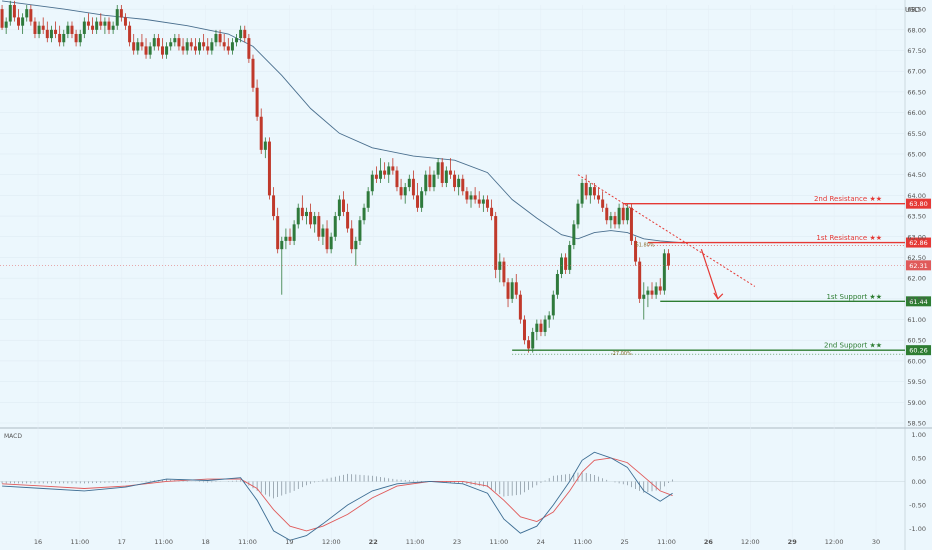 The width and height of the screenshot is (932, 550). Describe the element at coordinates (916, 30) in the screenshot. I see `price-tick-label: 68.00` at that location.